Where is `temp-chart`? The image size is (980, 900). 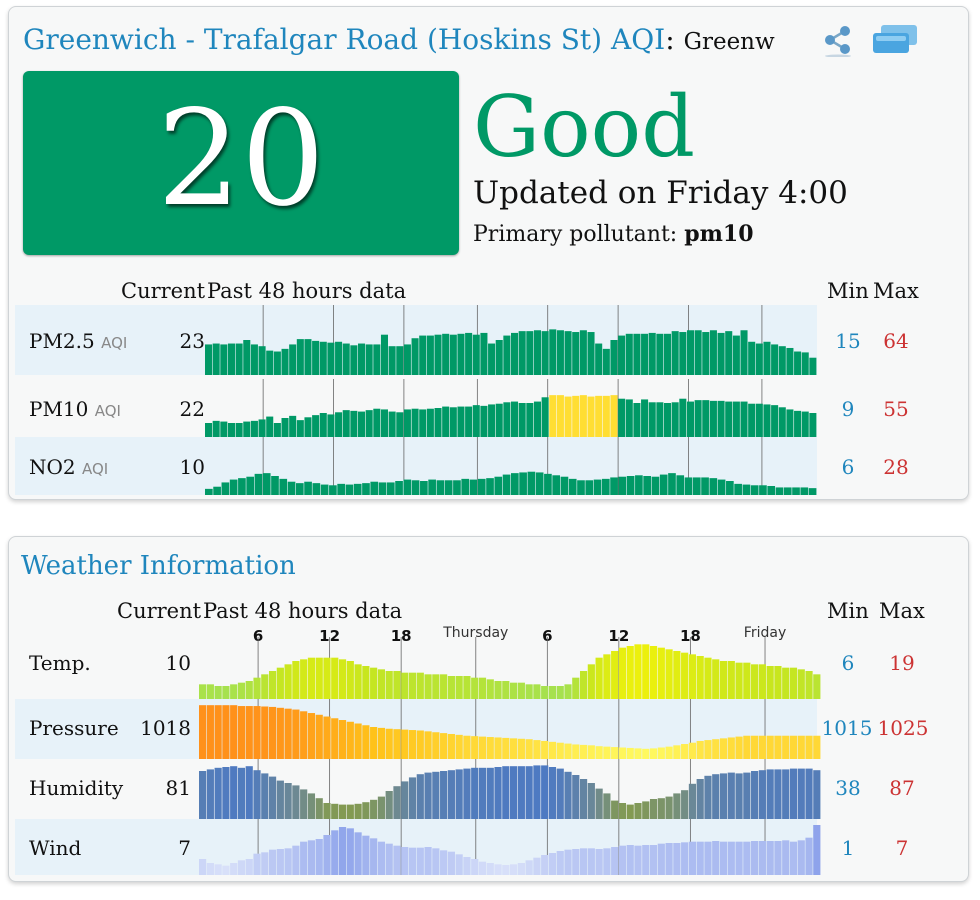 temp-chart is located at coordinates (510, 668).